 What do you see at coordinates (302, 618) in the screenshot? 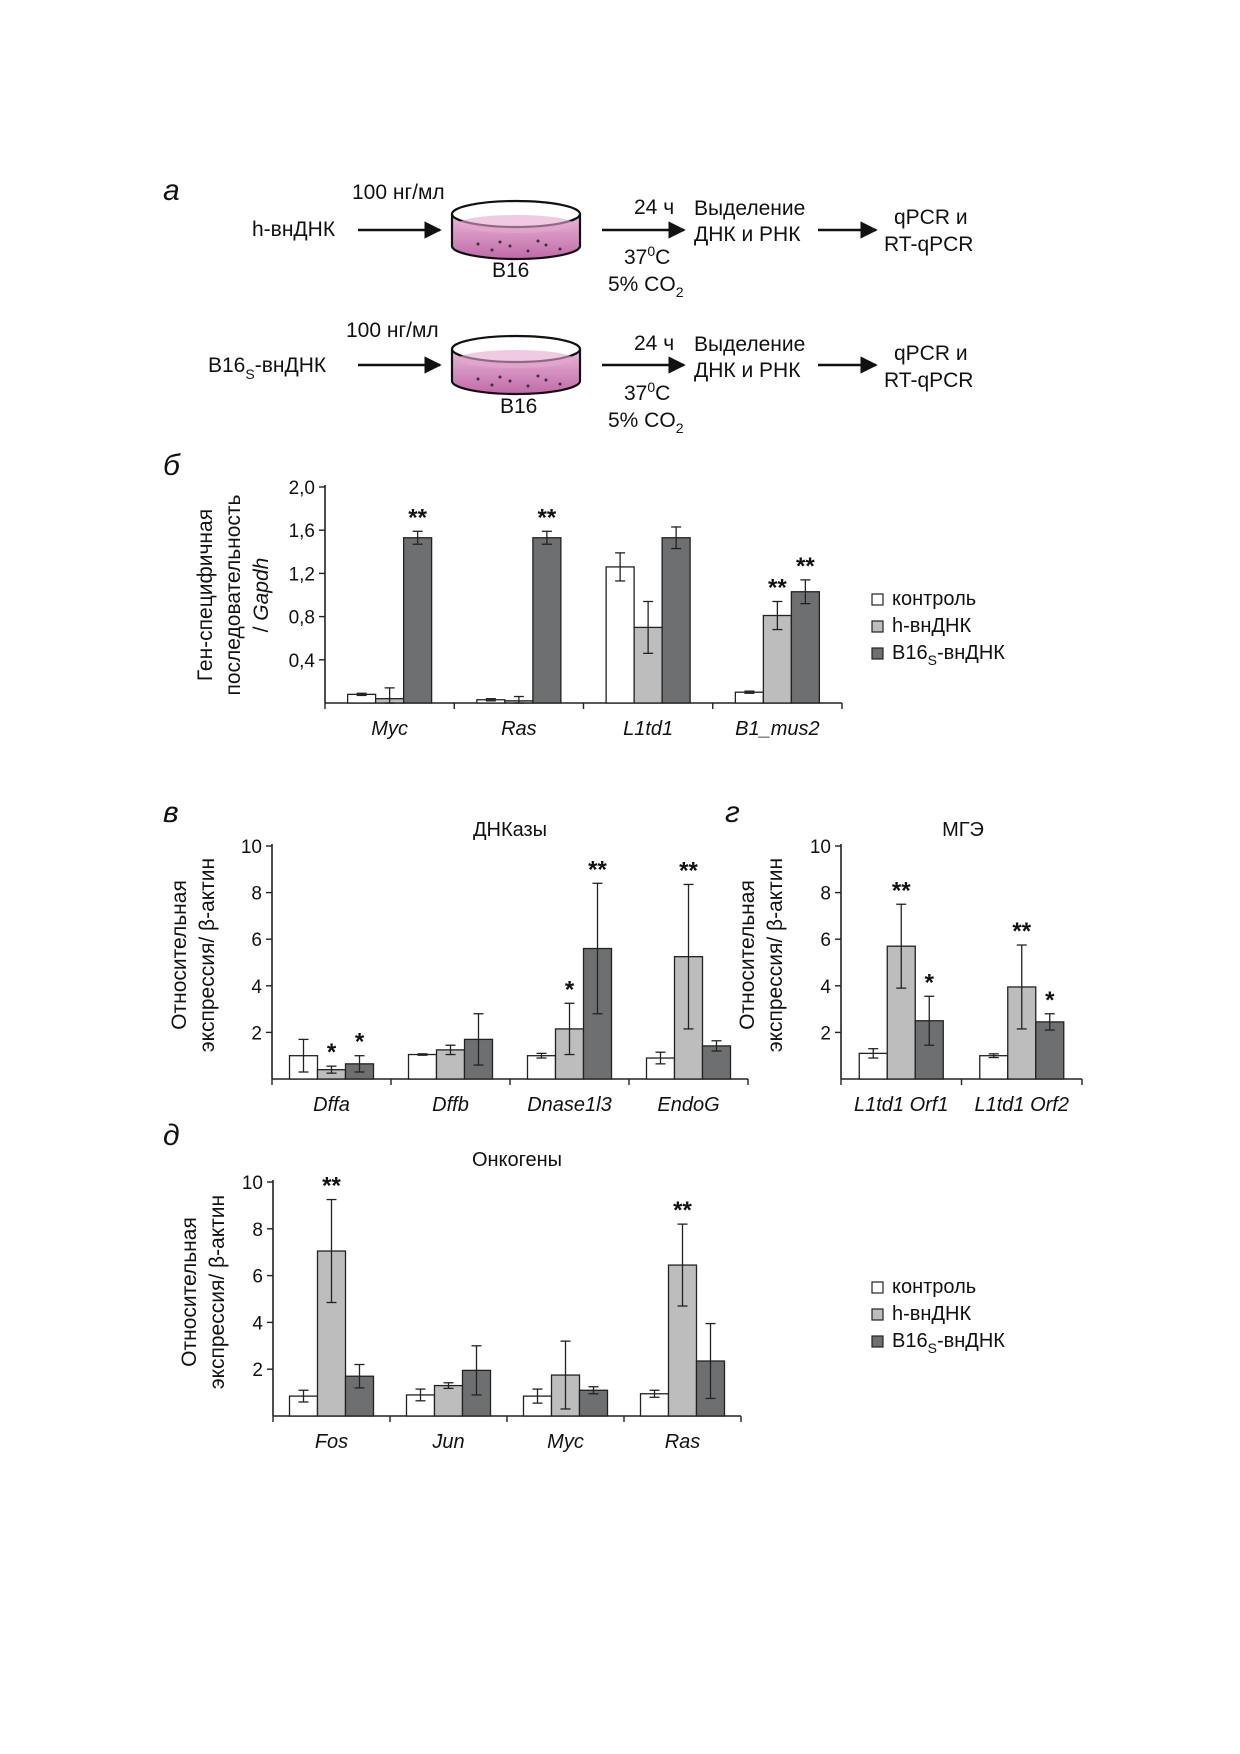
I see `y-tick-label-b: 0,8` at bounding box center [302, 618].